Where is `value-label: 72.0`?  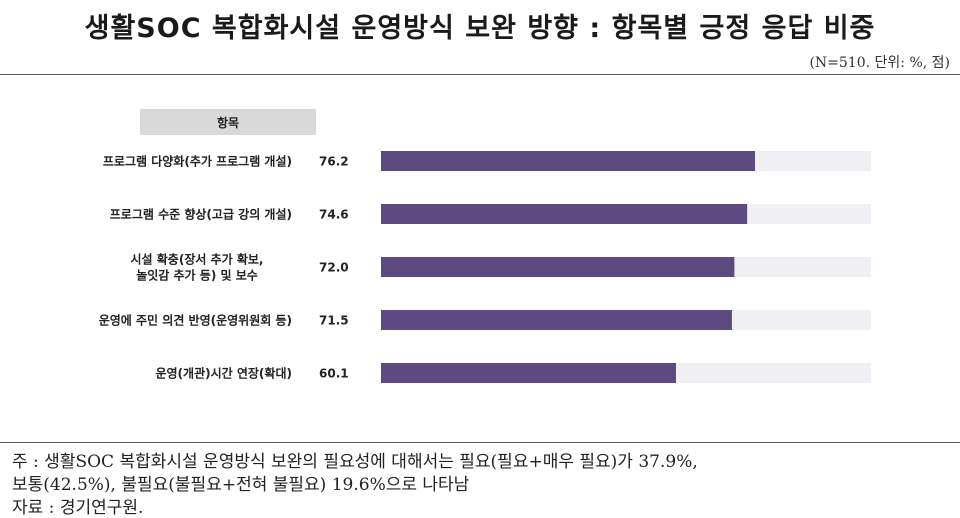
value-label: 72.0 is located at coordinates (334, 268).